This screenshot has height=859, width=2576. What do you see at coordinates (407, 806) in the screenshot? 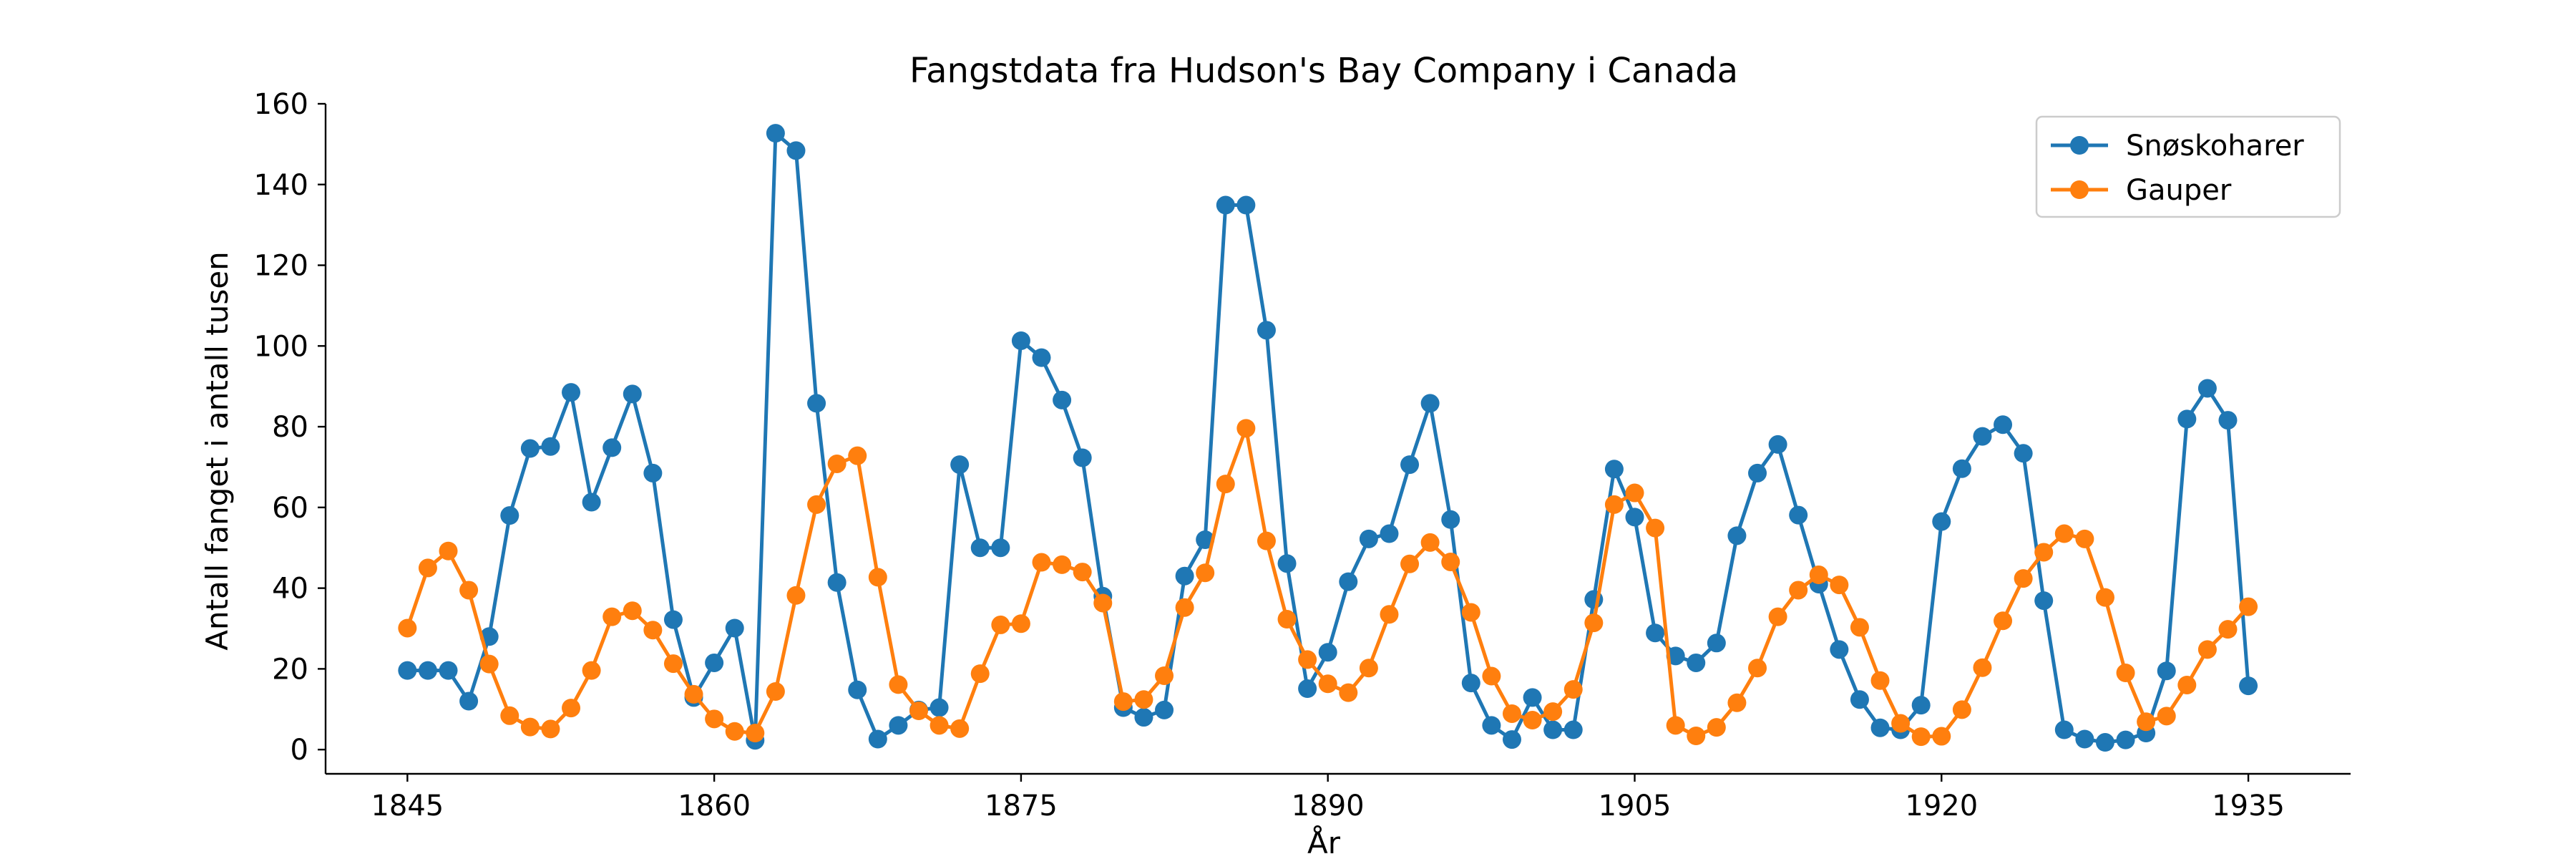
I see `x-tick-label: 1845` at bounding box center [407, 806].